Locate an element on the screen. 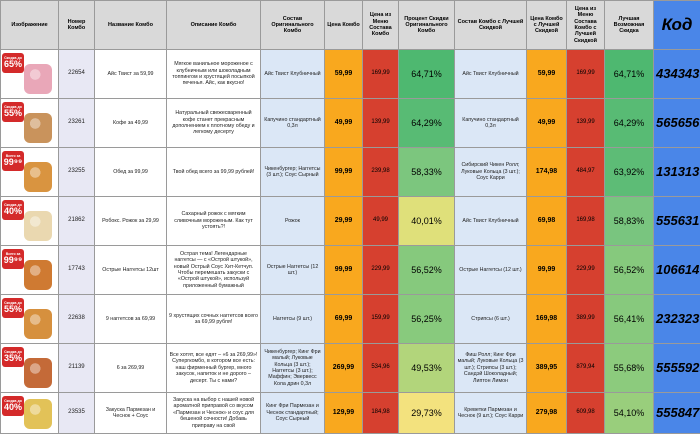 The width and height of the screenshot is (700, 439). badge-value: 65% is located at coordinates (12, 64).